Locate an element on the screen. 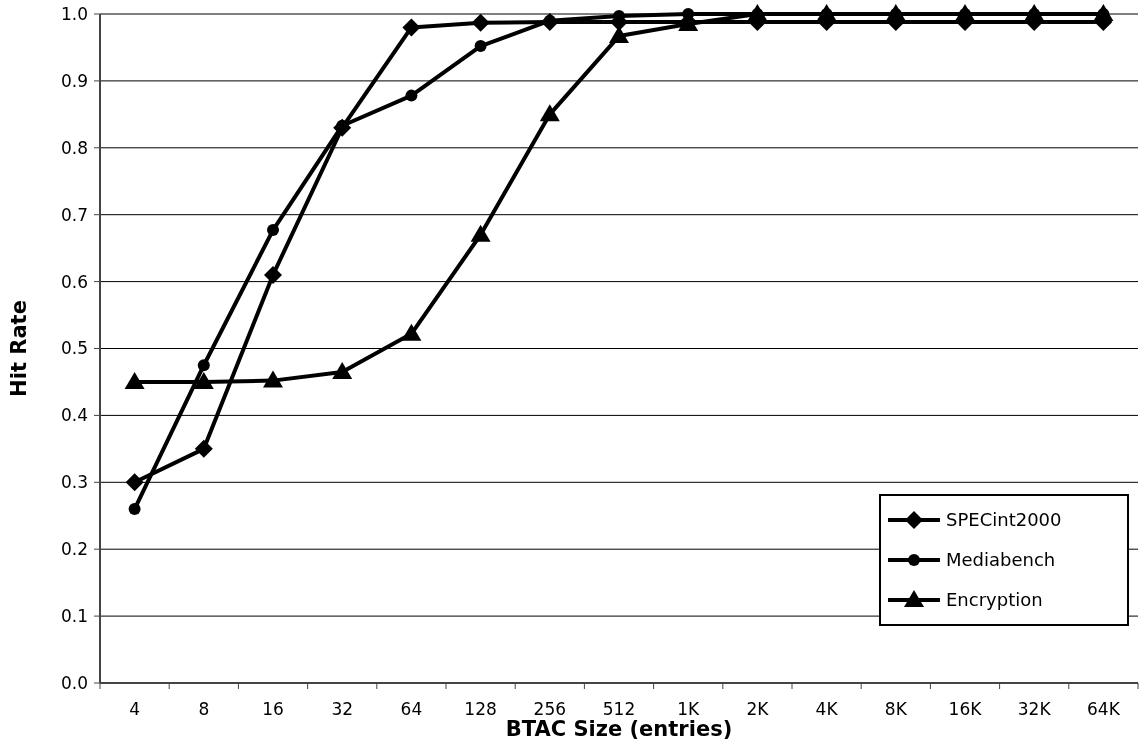 The width and height of the screenshot is (1144, 748). x-tick-label: 64K is located at coordinates (1104, 709).